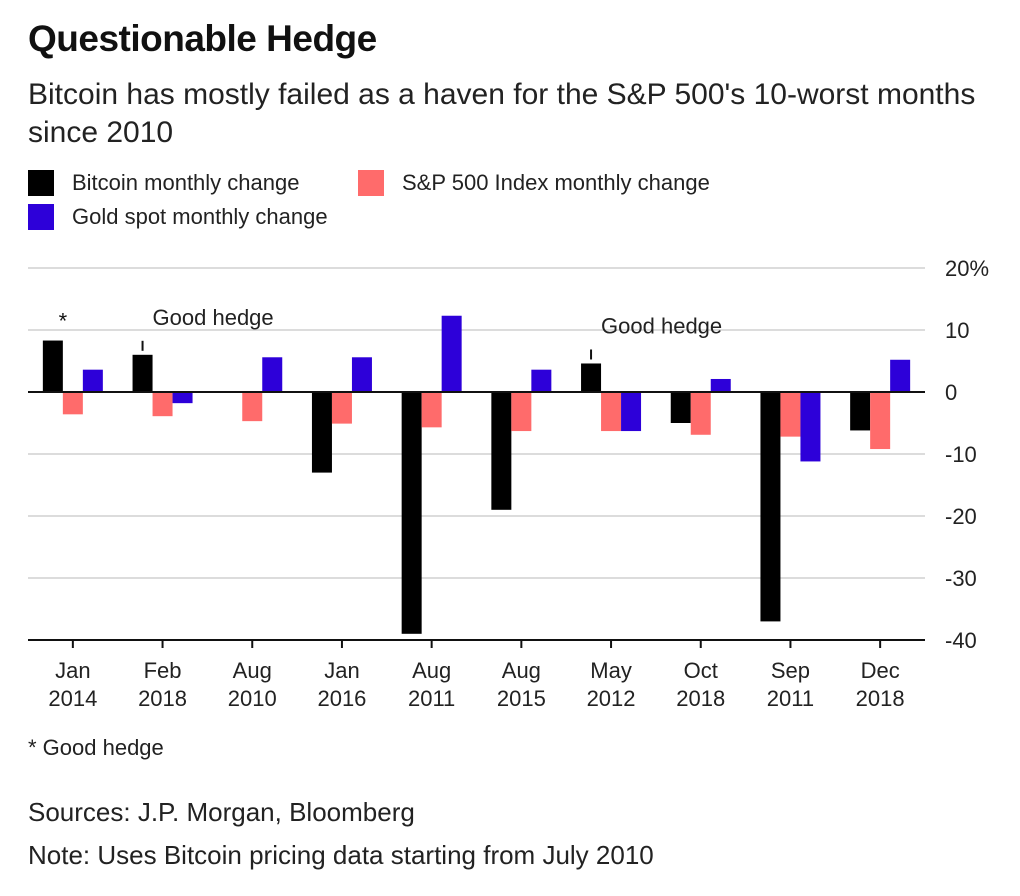  What do you see at coordinates (200, 216) in the screenshot?
I see `legend-label-gold: Gold spot monthly change` at bounding box center [200, 216].